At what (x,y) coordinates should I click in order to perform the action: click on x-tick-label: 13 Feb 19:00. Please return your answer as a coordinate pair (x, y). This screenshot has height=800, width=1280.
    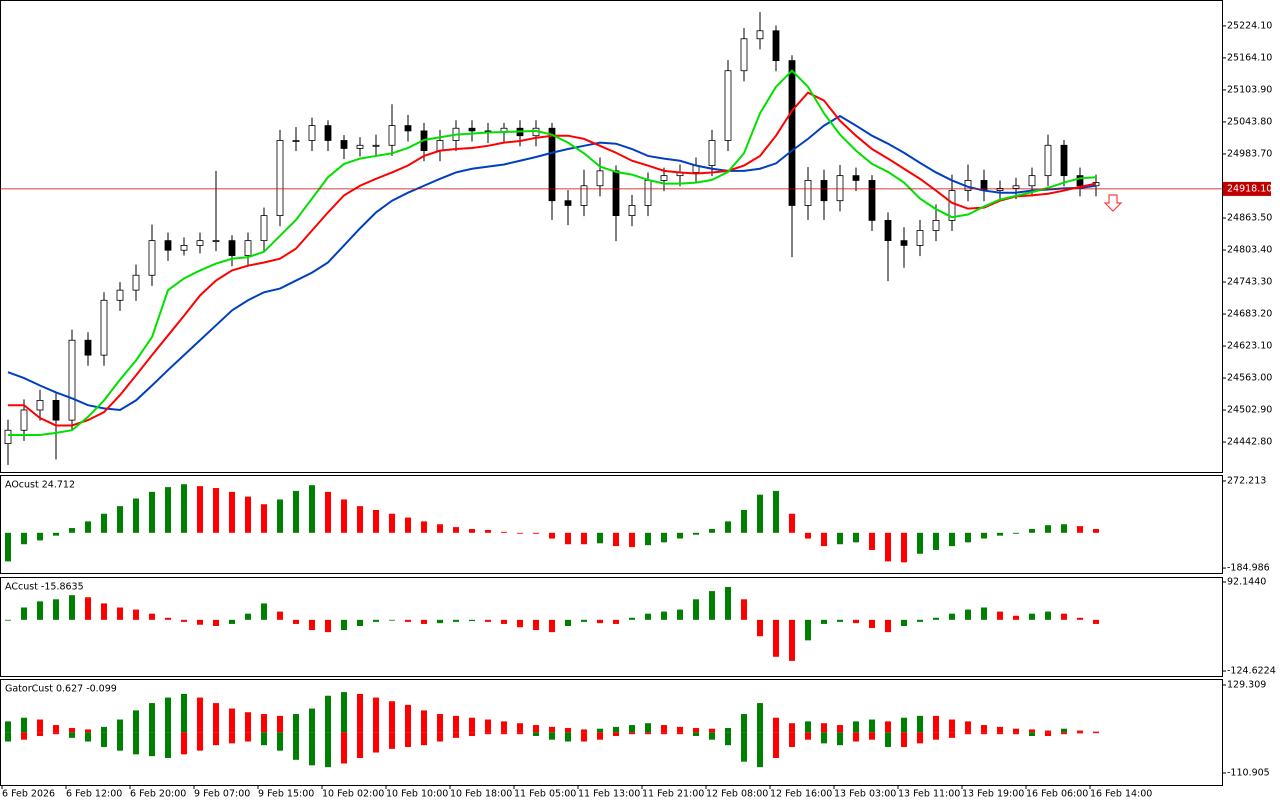
    Looking at the image, I should click on (993, 794).